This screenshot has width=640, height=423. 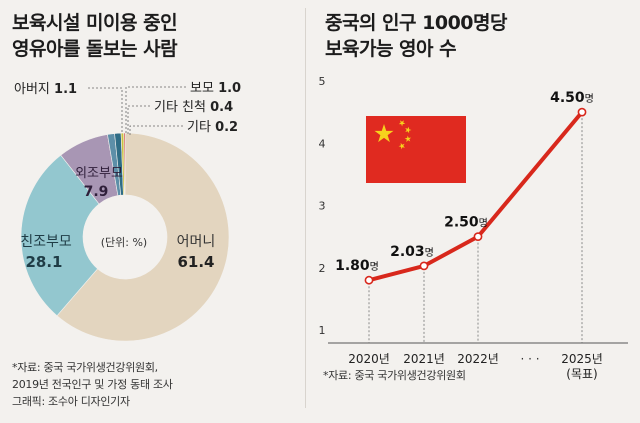 What do you see at coordinates (322, 143) in the screenshot?
I see `y-tick-label-4: 4` at bounding box center [322, 143].